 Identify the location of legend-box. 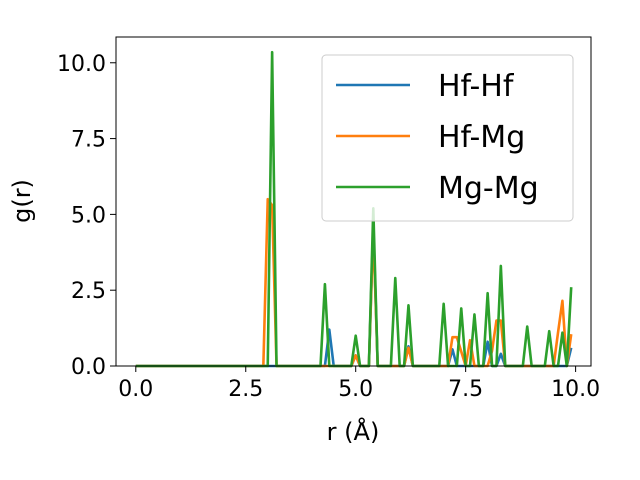
(447, 138).